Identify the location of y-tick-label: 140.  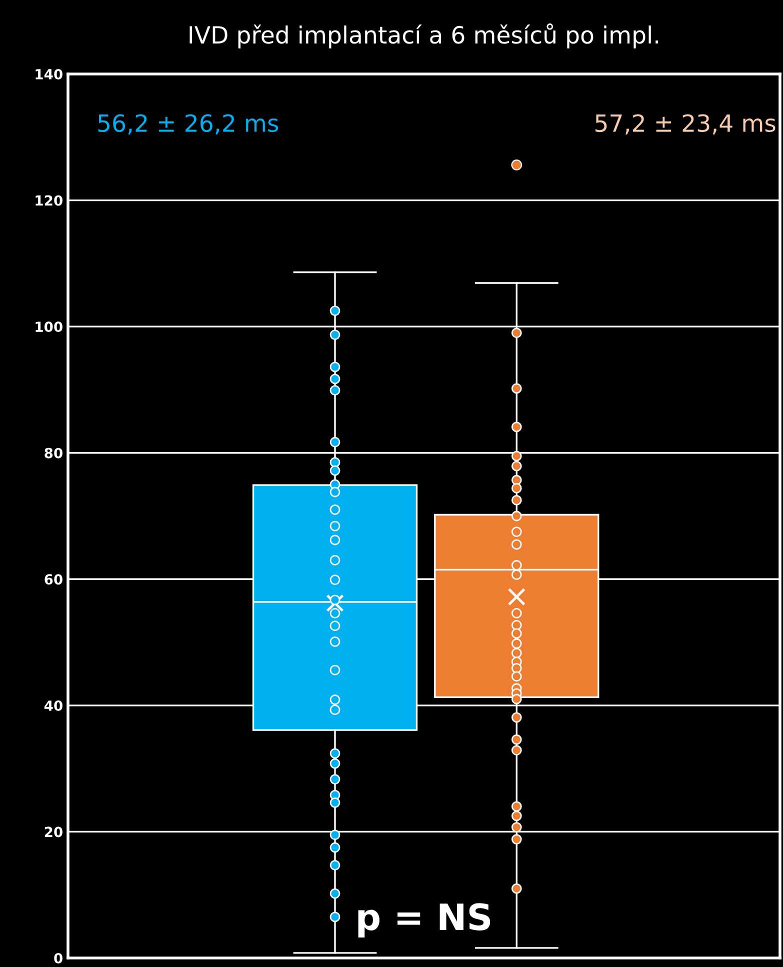
(49, 74).